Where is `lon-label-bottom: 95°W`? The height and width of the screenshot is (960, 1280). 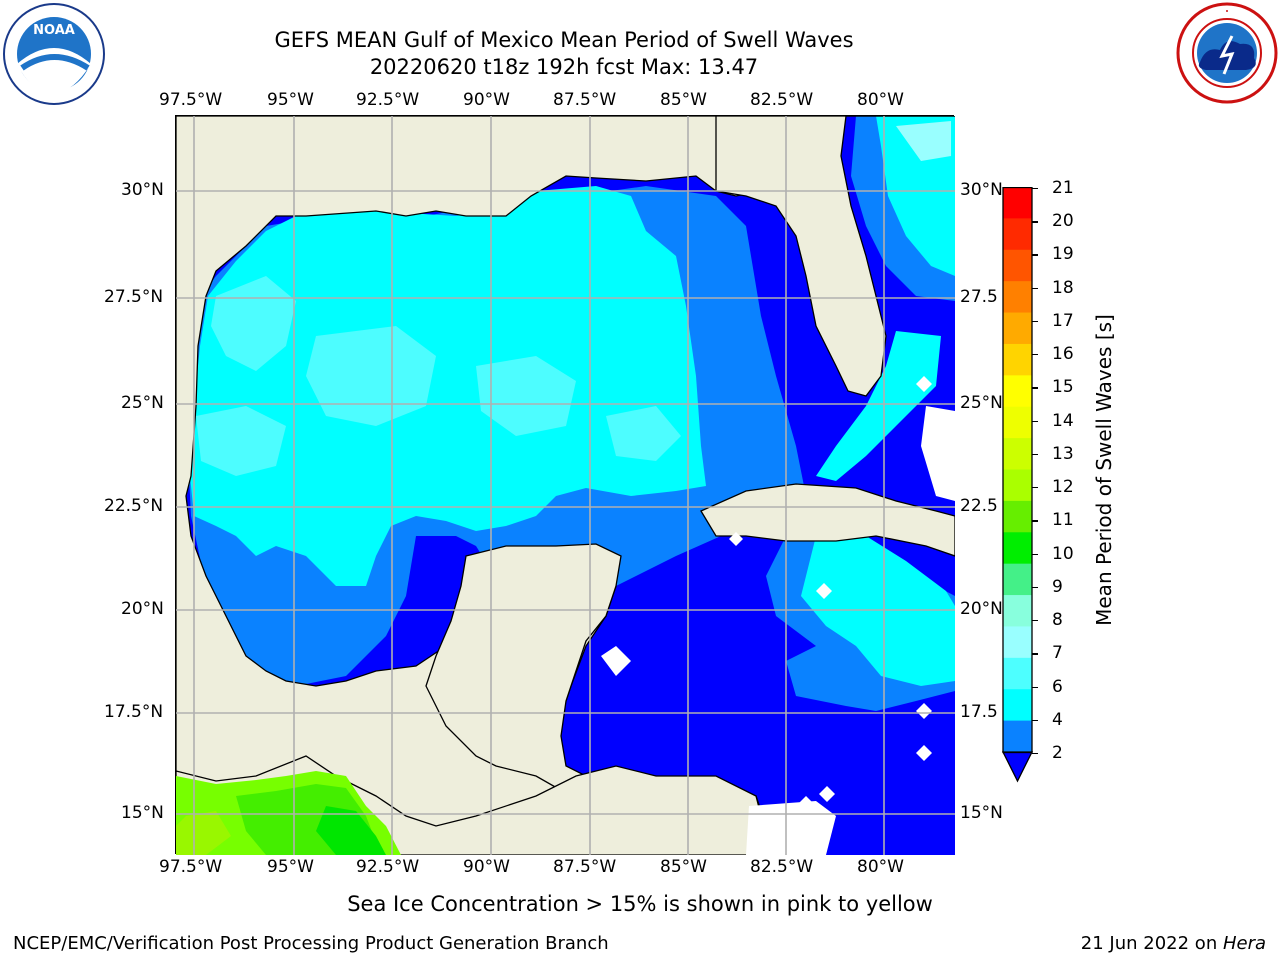 lon-label-bottom: 95°W is located at coordinates (290, 867).